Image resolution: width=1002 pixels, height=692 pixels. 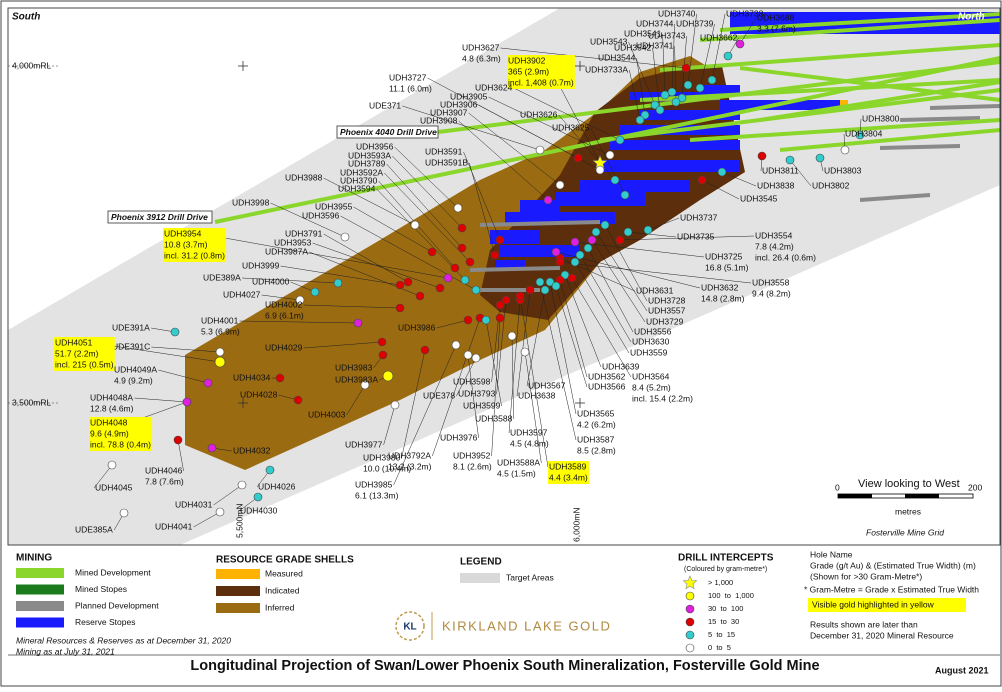 I want to click on hole-name: UDH3632, so click(x=720, y=287).